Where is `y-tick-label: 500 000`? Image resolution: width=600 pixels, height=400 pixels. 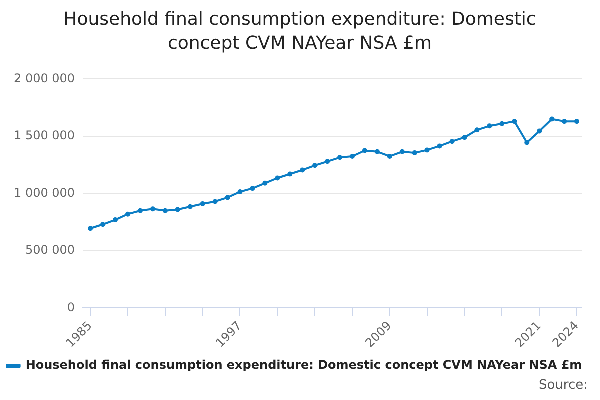
y-tick-label: 500 000 is located at coordinates (50, 250).